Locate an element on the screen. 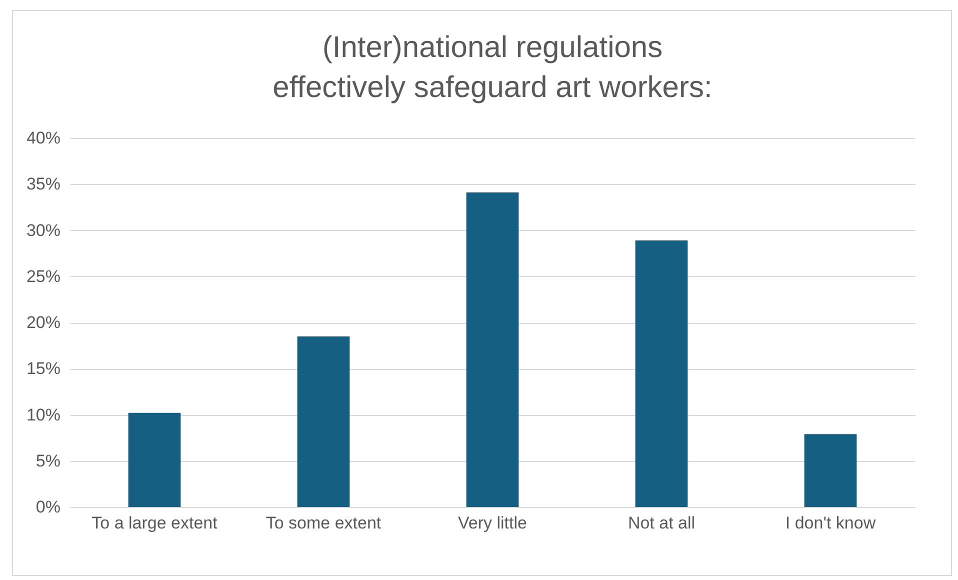 The width and height of the screenshot is (958, 580). x-tick-label: Very little is located at coordinates (492, 523).